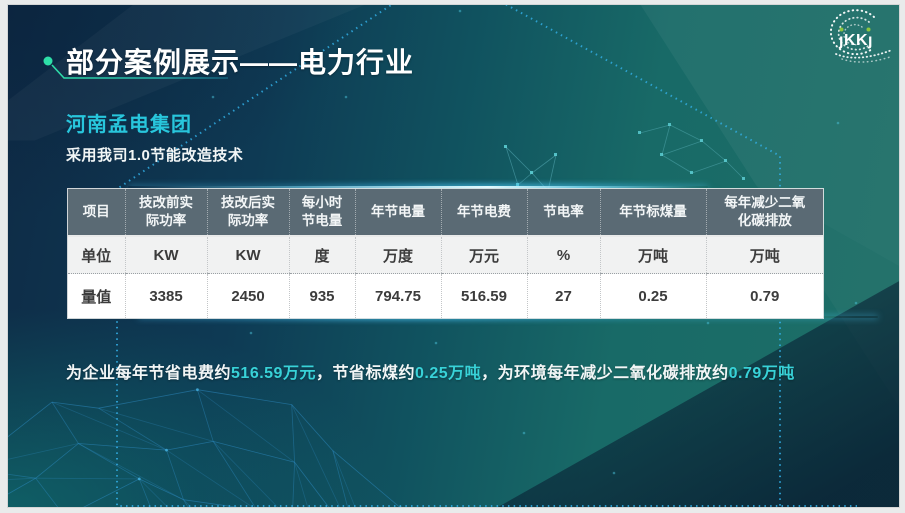 This screenshot has width=905, height=513. Describe the element at coordinates (205, 447) in the screenshot. I see `mesh-sphere` at that location.